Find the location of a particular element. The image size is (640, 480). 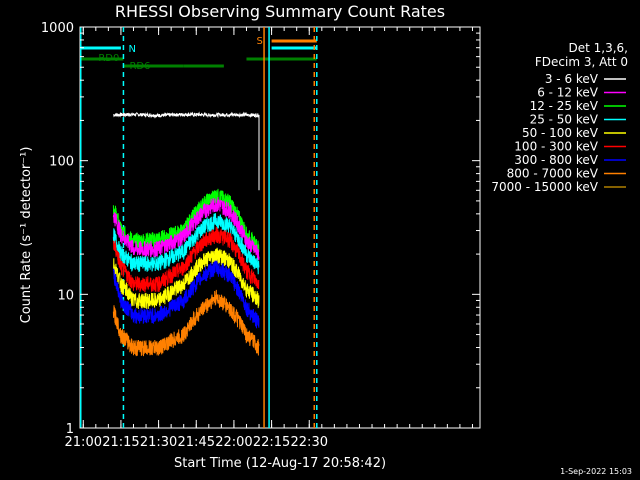

y-axis-label: Count Rate (s⁻¹ detector⁻¹) is located at coordinates (26, 235).